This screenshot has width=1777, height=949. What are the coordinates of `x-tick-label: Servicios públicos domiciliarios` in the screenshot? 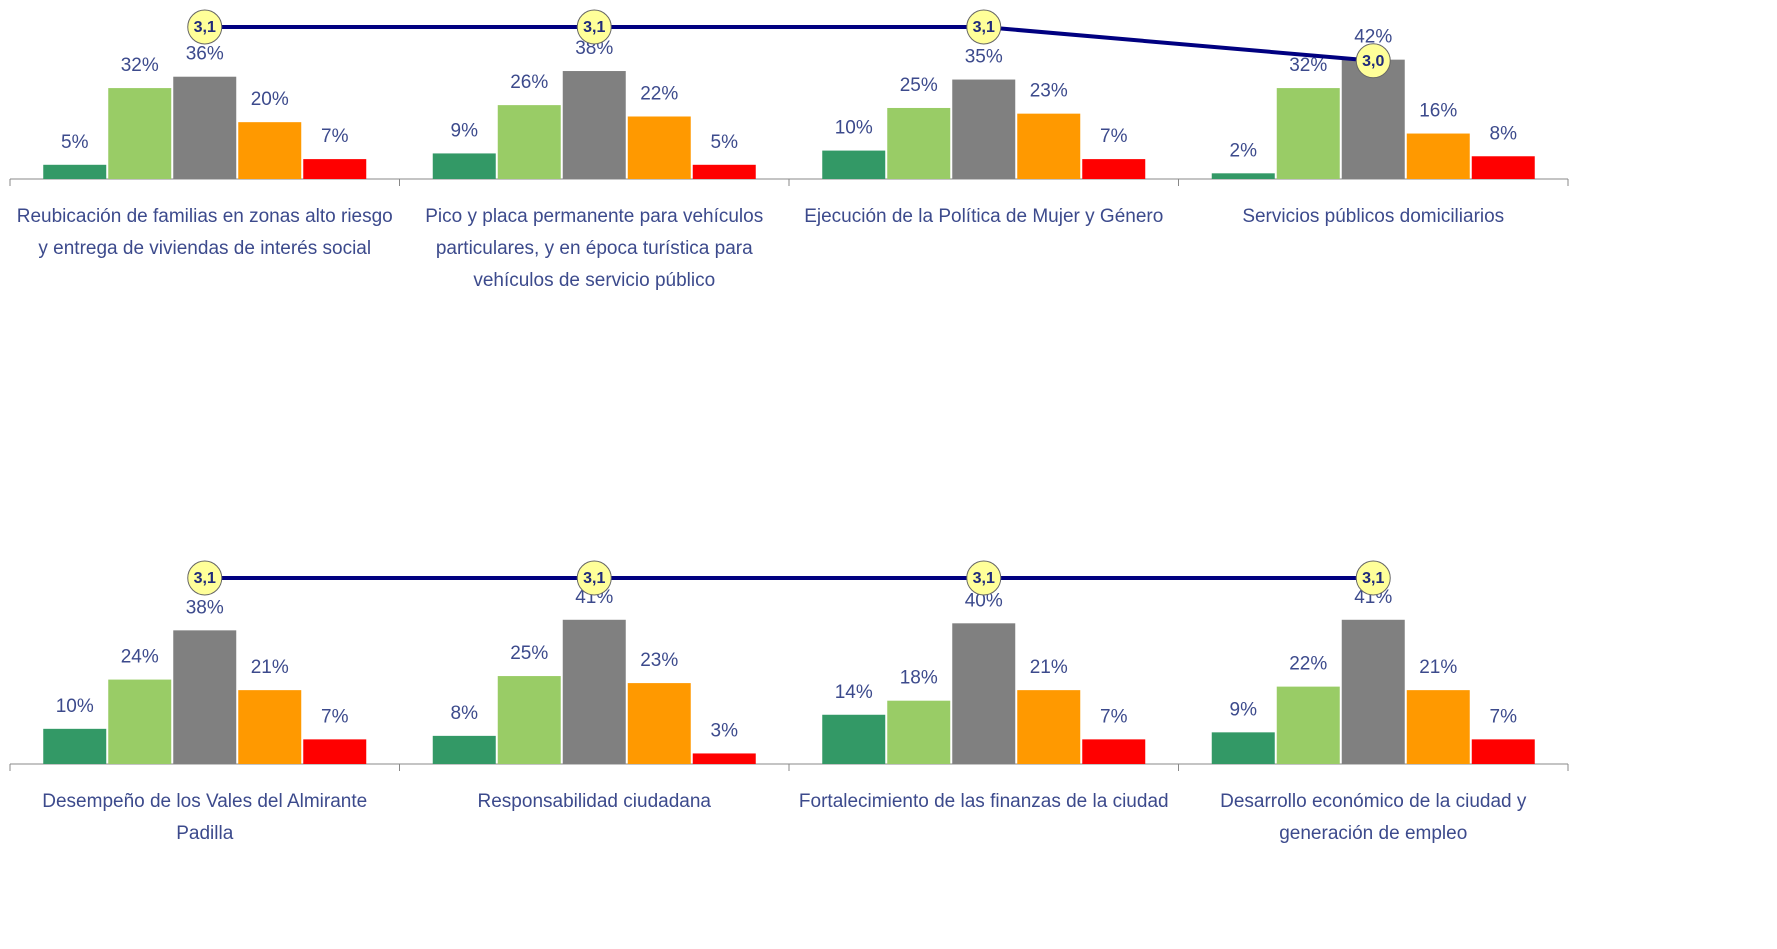 It's located at (1373, 216).